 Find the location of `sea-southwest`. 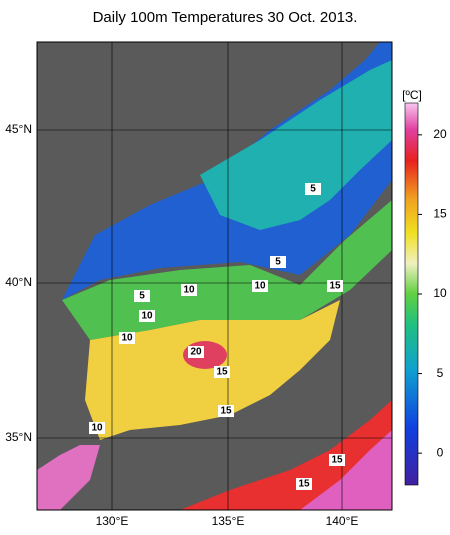

sea-southwest is located at coordinates (68, 477).